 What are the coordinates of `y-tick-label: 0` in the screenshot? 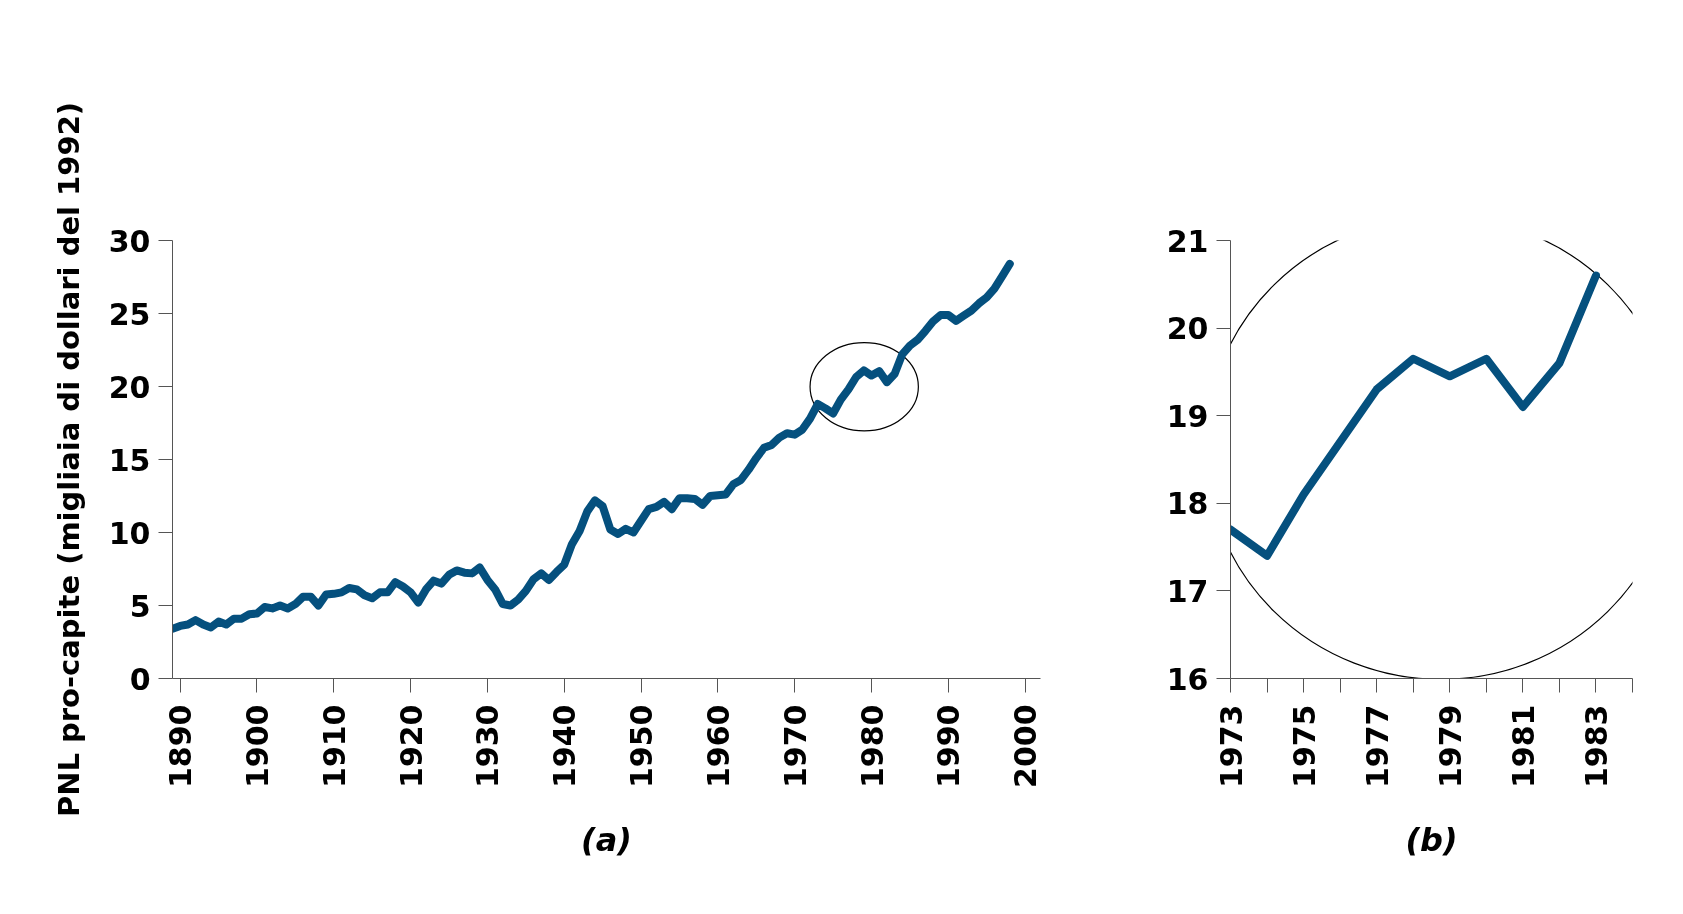 It's located at (140, 679).